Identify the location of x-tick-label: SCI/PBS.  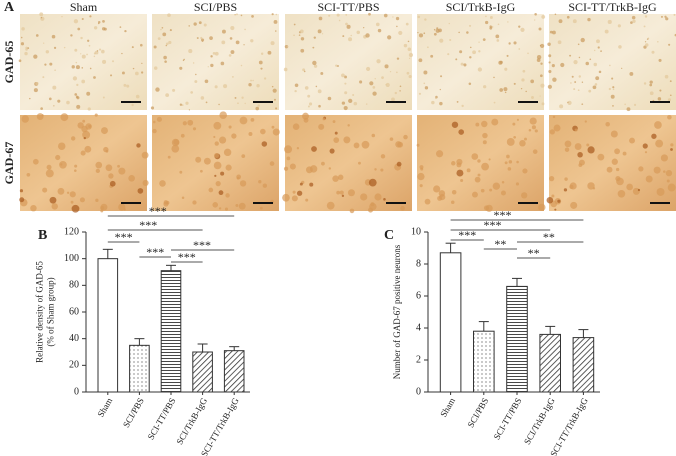
(477, 412).